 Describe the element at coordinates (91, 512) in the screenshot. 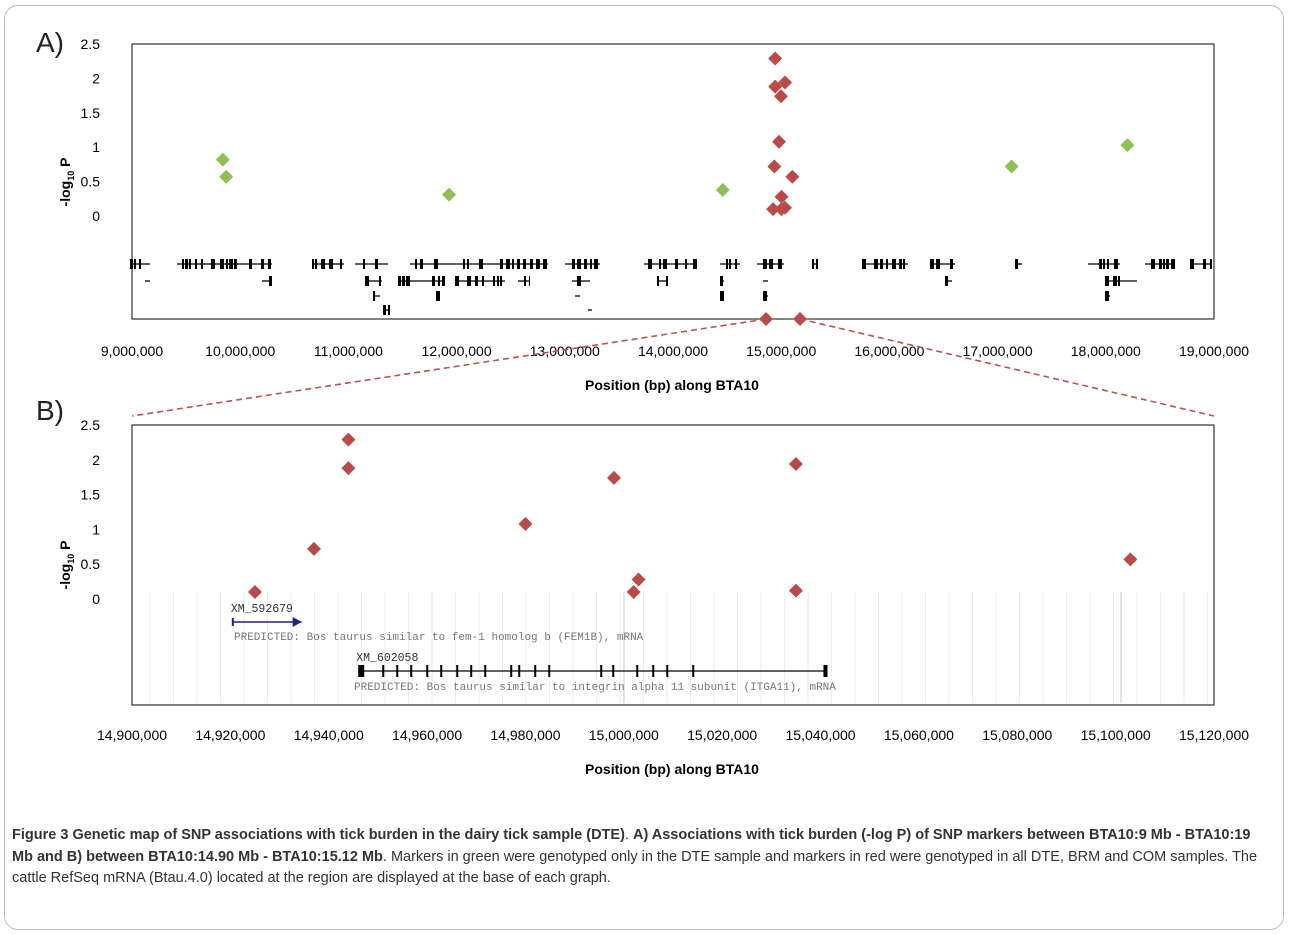

I see `panel-b-y-ticks: 2.5 2 1.5 1 0.5 0` at that location.